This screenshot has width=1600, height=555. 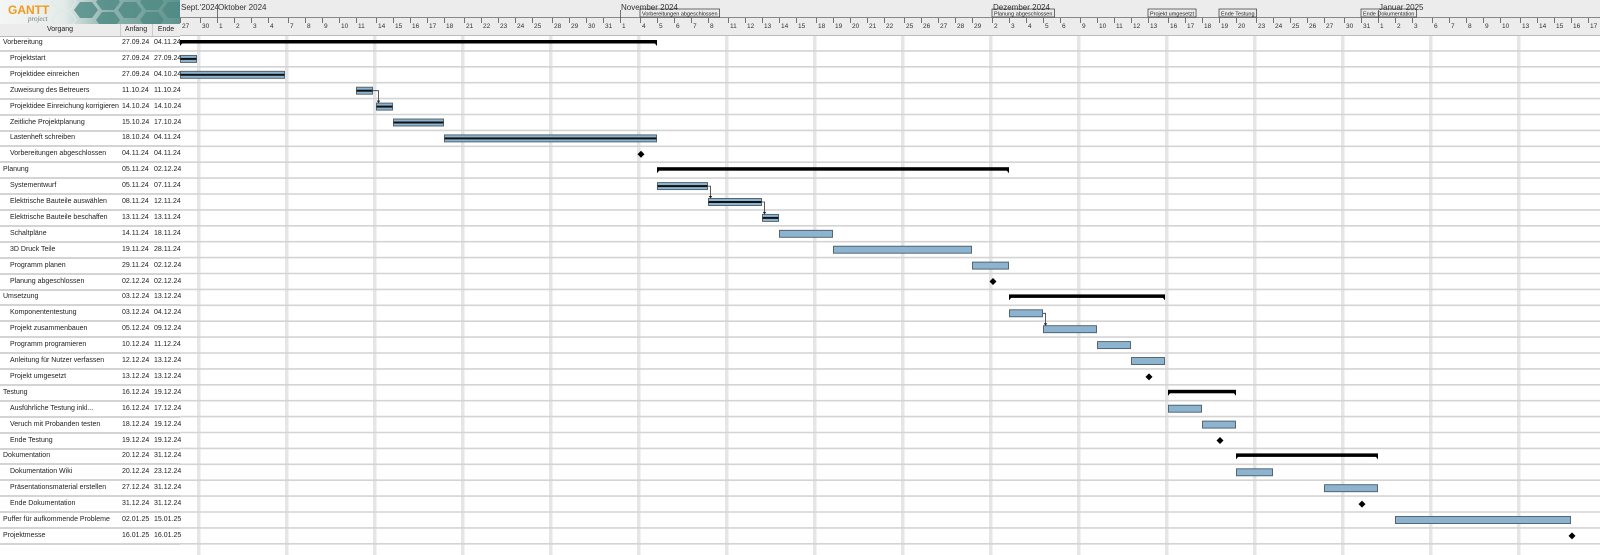 I want to click on day-label: 9, so click(x=1487, y=26).